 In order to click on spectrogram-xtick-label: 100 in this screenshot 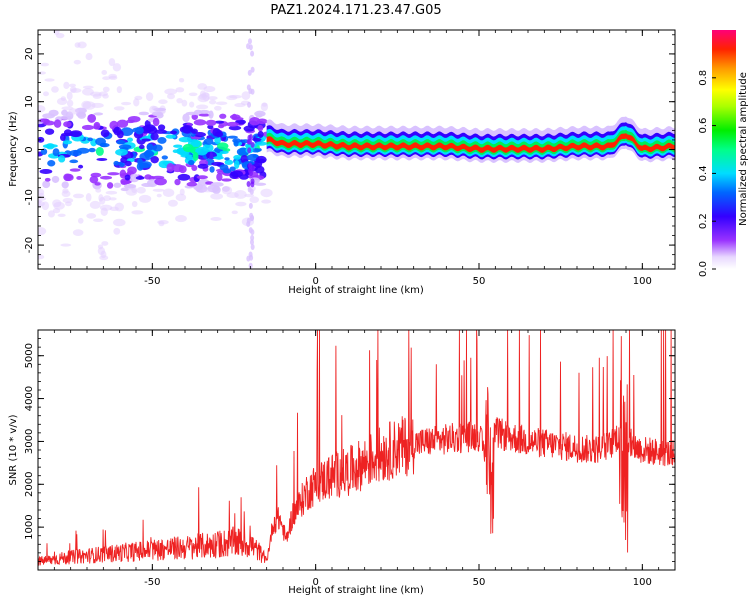, I will do `click(642, 281)`.